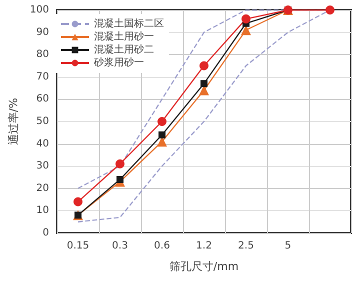 This screenshot has width=355, height=281. What do you see at coordinates (288, 246) in the screenshot?
I see `x-tick-label: 5` at bounding box center [288, 246].